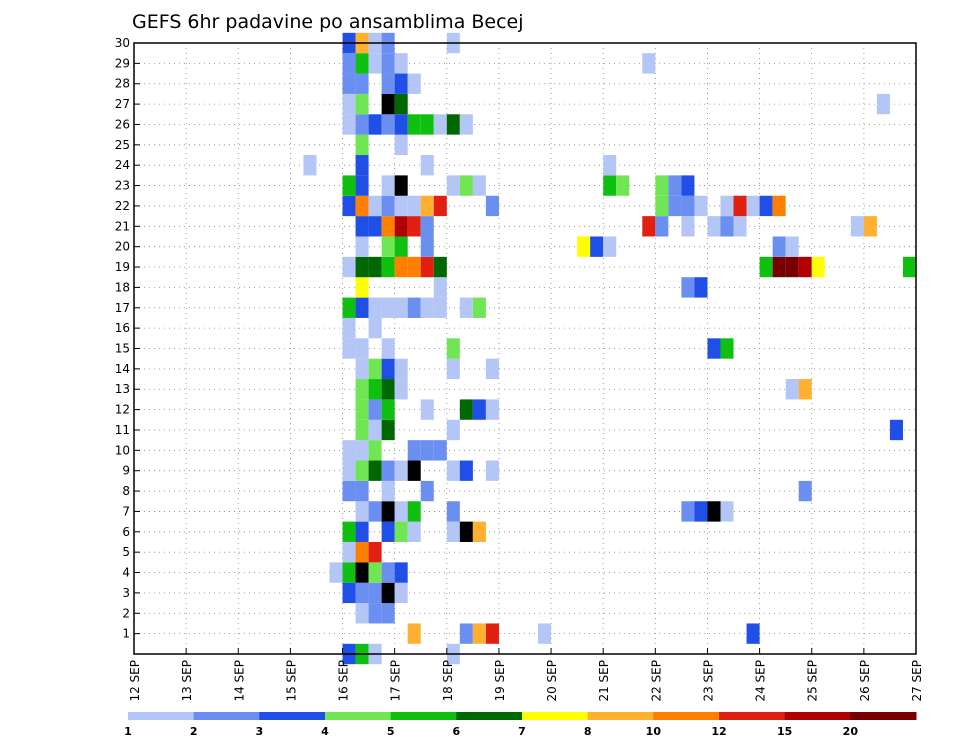  What do you see at coordinates (239, 681) in the screenshot?
I see `x-tick-label: 14 SEP` at bounding box center [239, 681].